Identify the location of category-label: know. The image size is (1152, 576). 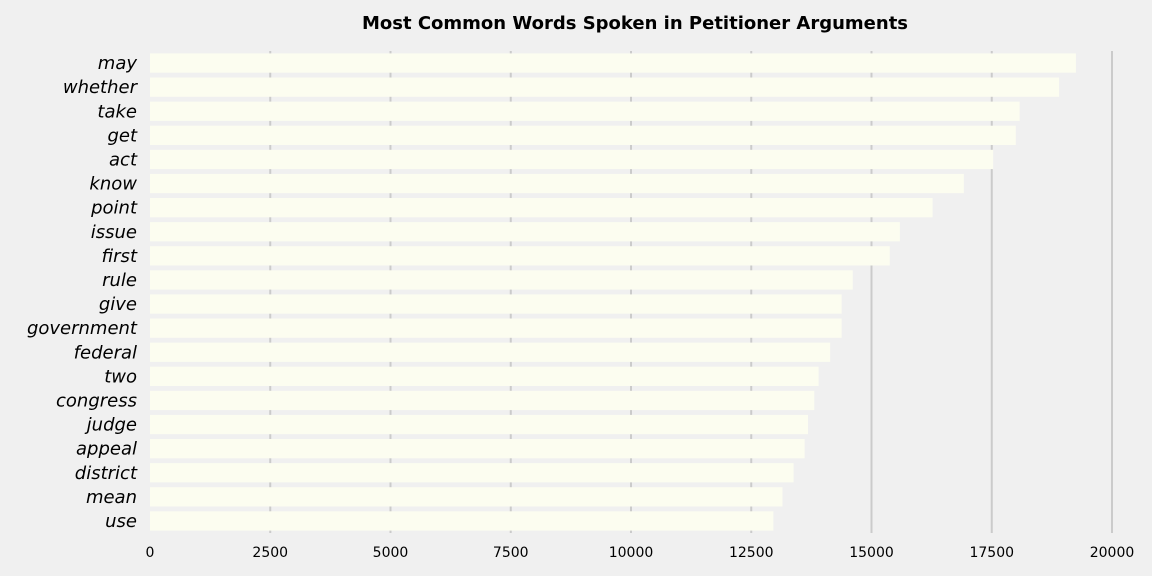
(113, 184).